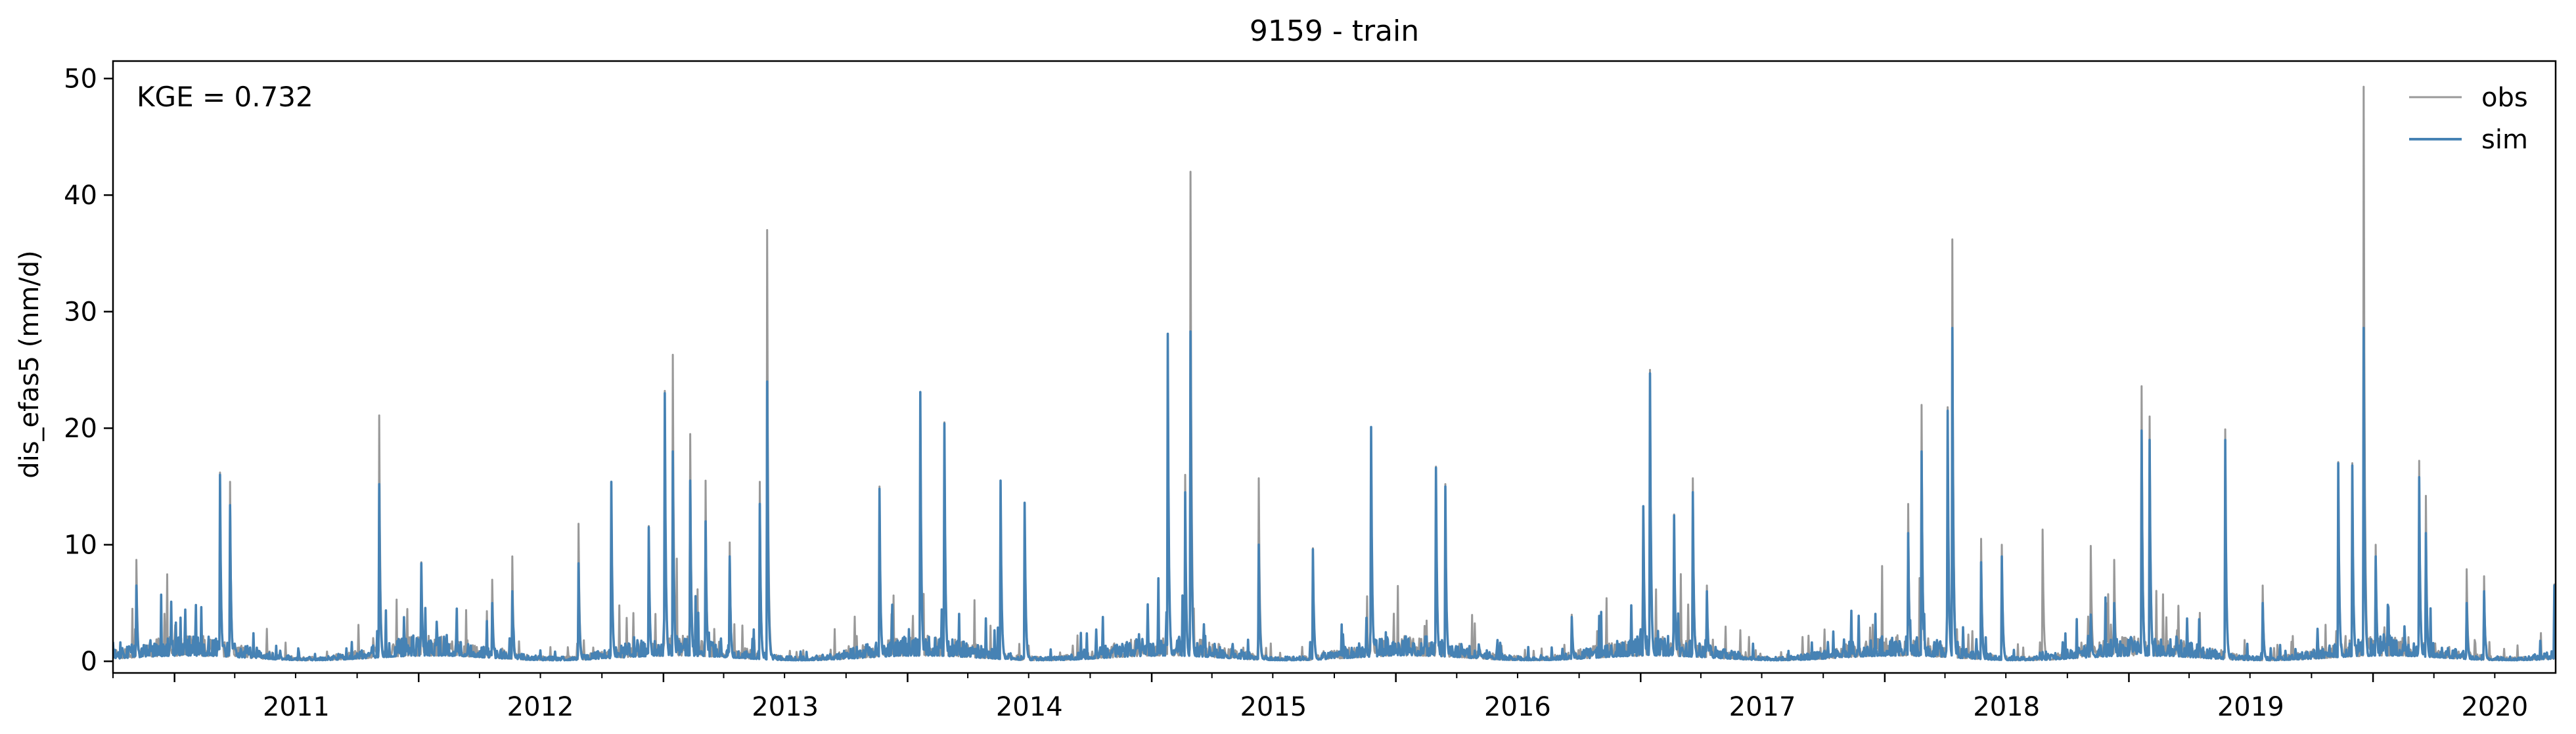 The width and height of the screenshot is (2576, 734). Describe the element at coordinates (1029, 707) in the screenshot. I see `x-tick-label-2014: 2014` at that location.